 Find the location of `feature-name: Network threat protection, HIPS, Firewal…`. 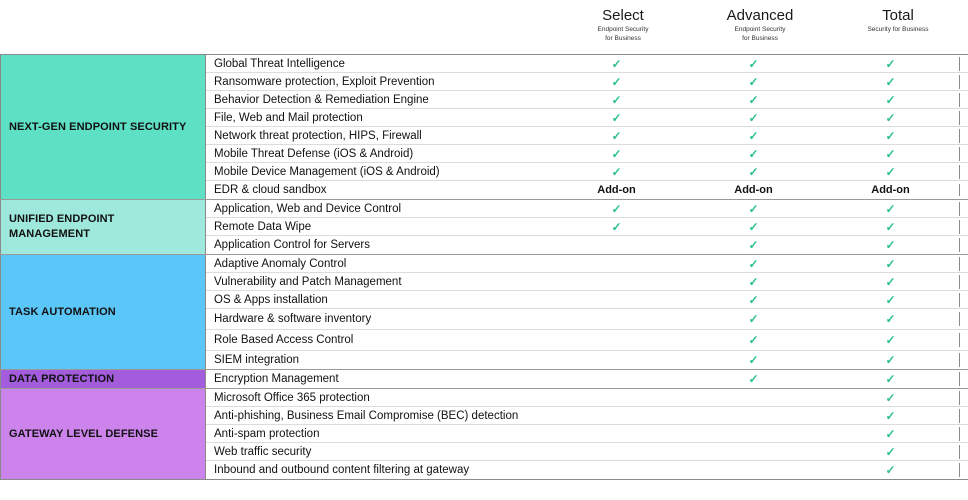

feature-name: Network threat protection, HIPS, Firewal… is located at coordinates (318, 135).